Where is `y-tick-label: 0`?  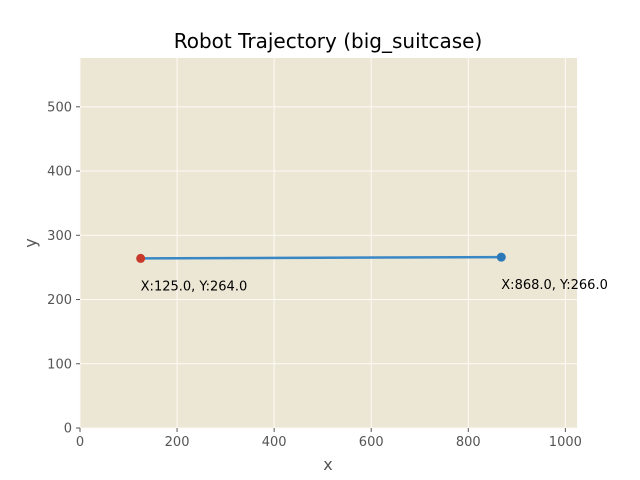
y-tick-label: 0 is located at coordinates (68, 429).